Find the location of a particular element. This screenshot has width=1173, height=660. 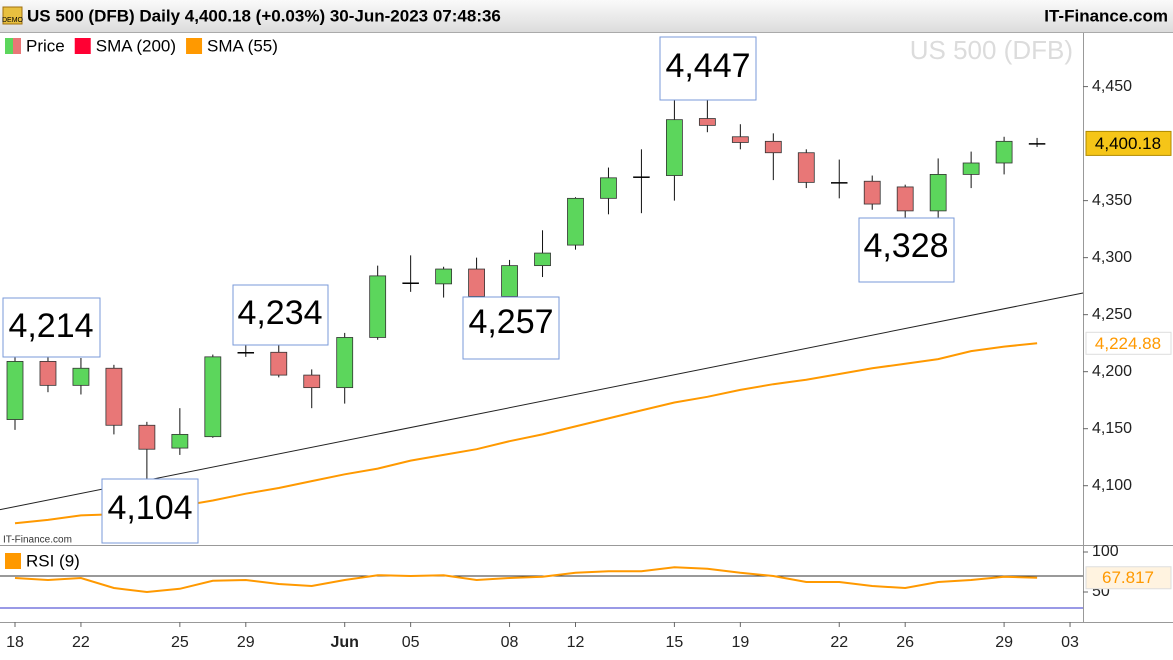

sma-tag is located at coordinates (1128, 343).